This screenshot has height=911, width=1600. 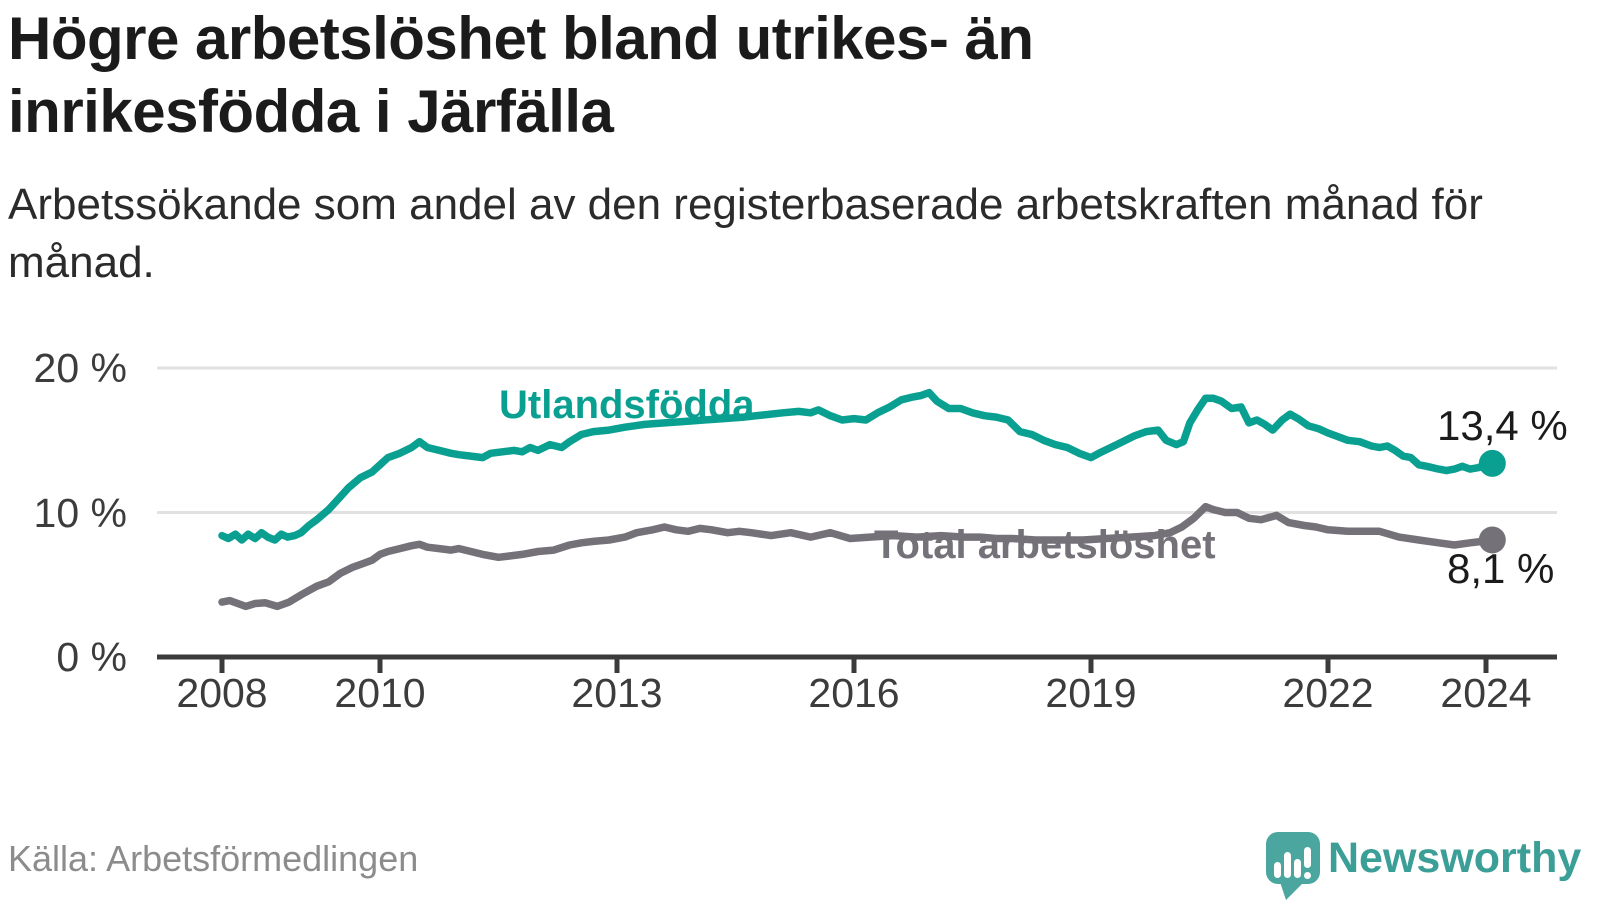 What do you see at coordinates (213, 858) in the screenshot?
I see `source-credit: Källa: Arbetsförmedlingen` at bounding box center [213, 858].